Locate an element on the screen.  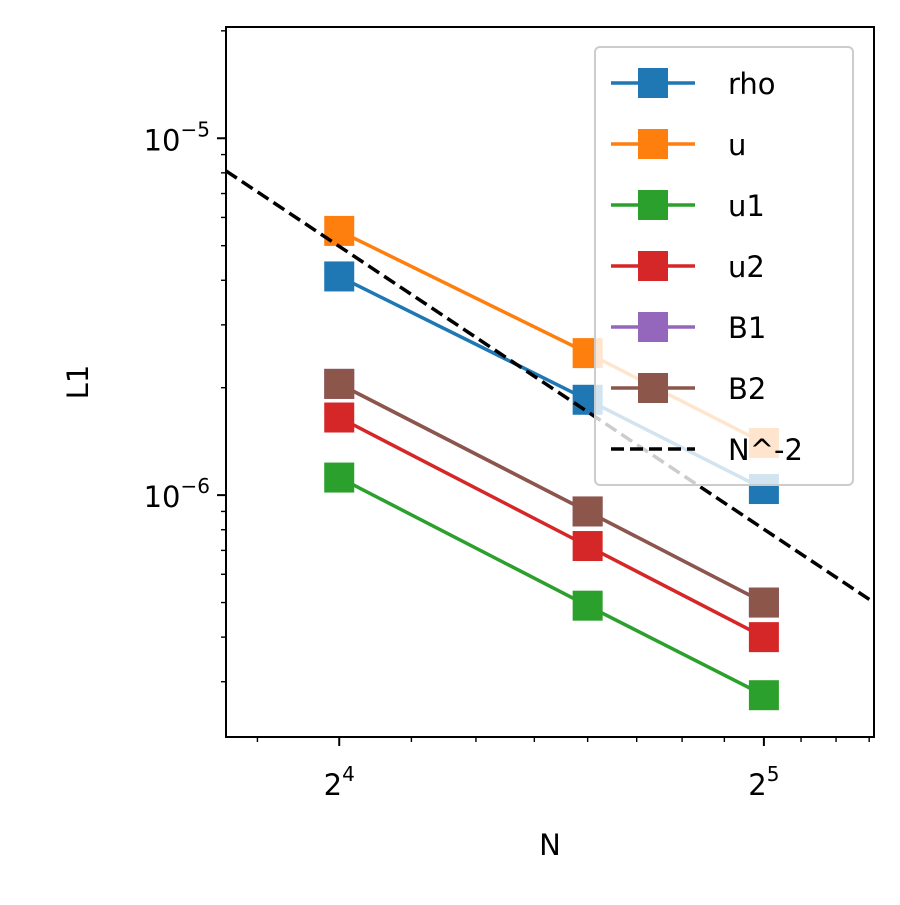
x-axis-label: N is located at coordinates (550, 845).